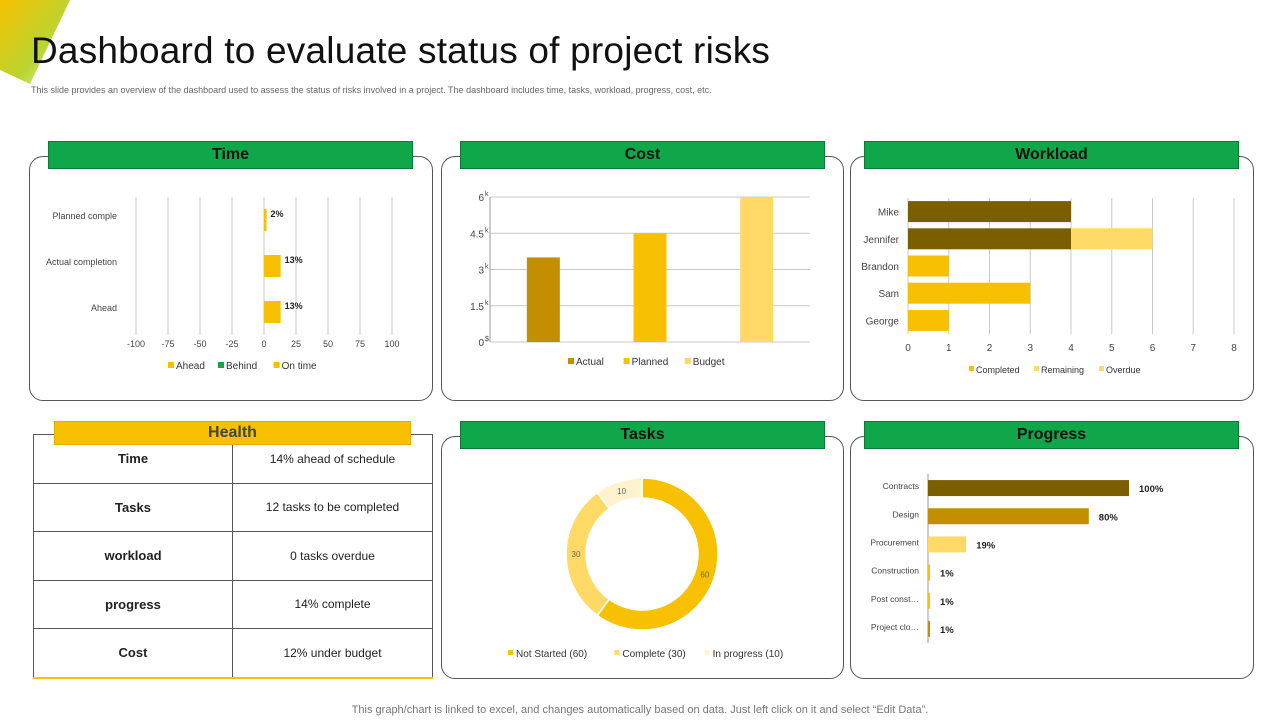  What do you see at coordinates (881, 240) in the screenshot?
I see `y-tick-label: Jennifer` at bounding box center [881, 240].